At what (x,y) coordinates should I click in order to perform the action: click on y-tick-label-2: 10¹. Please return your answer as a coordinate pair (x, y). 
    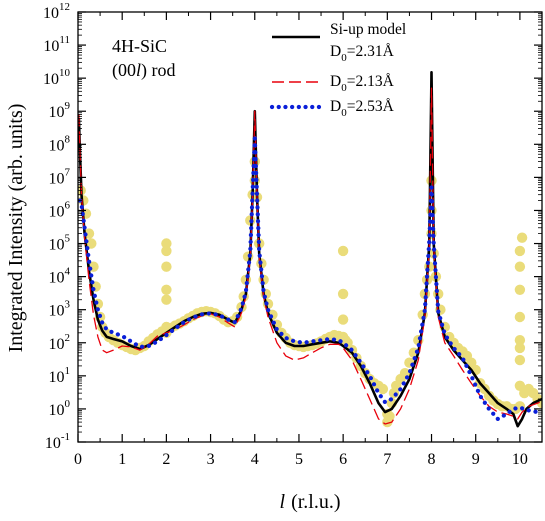
    Looking at the image, I should click on (60, 375).